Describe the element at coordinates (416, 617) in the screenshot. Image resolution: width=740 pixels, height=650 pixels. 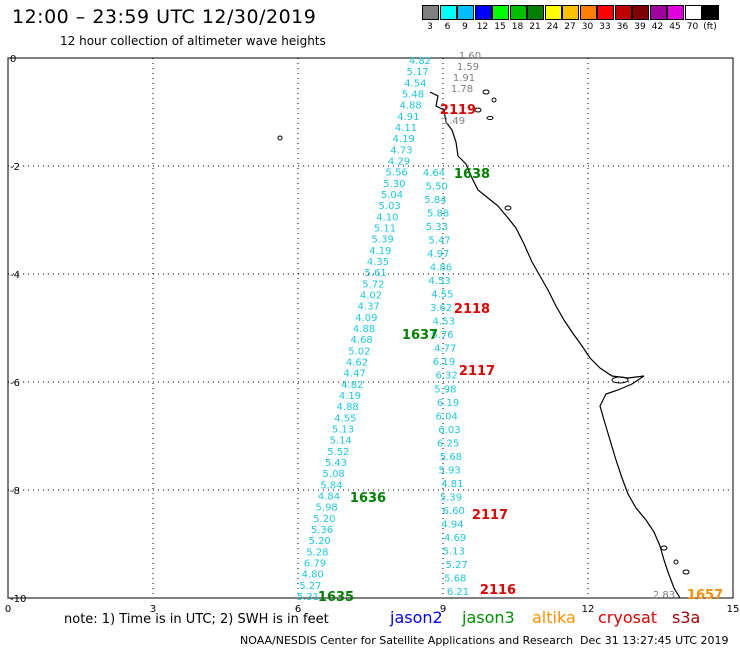
I see `legend-item-jason2: jason2` at that location.